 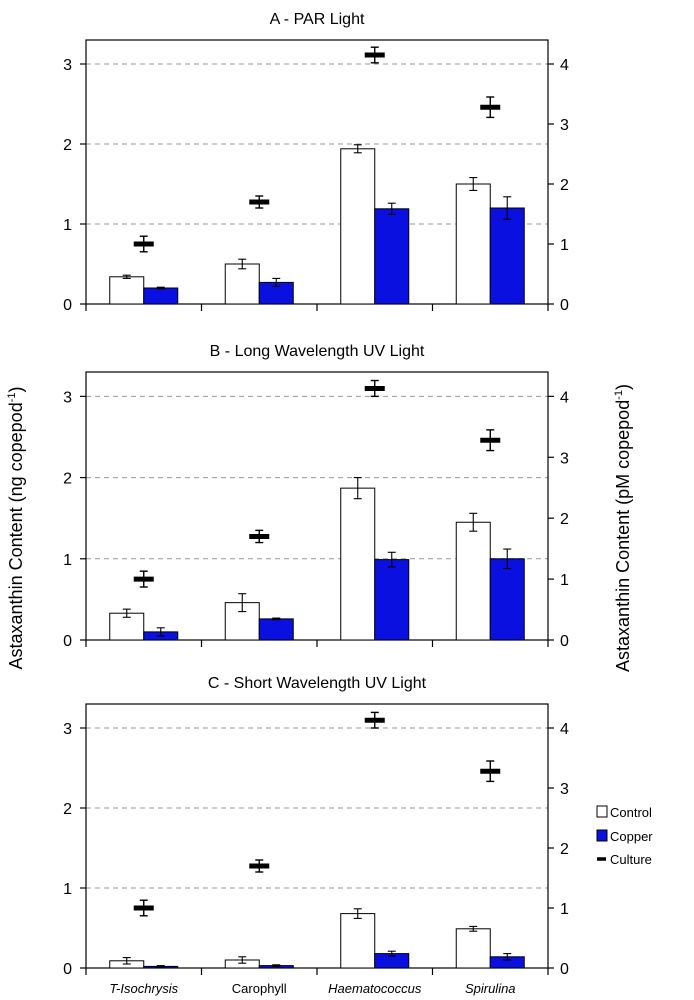 I want to click on legend: Control Copper Culture, so click(x=624, y=836).